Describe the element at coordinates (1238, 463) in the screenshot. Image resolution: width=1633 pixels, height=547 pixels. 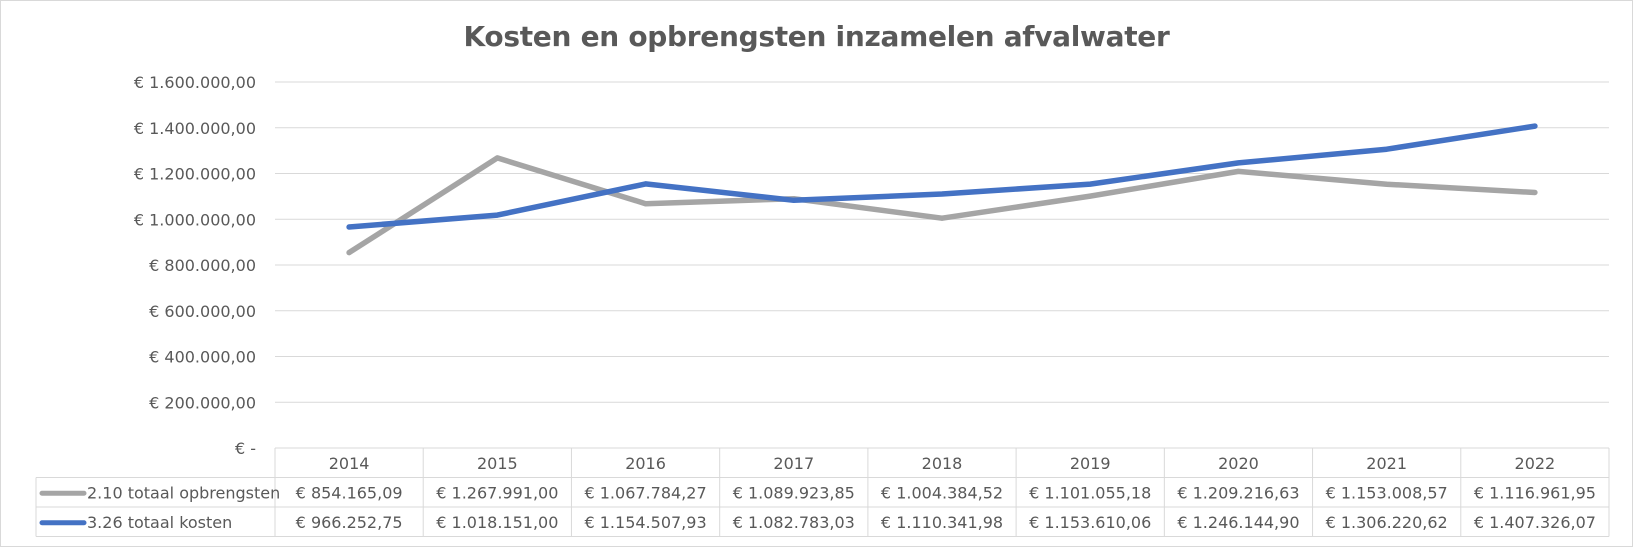
I see `x-category-label: 2020` at that location.